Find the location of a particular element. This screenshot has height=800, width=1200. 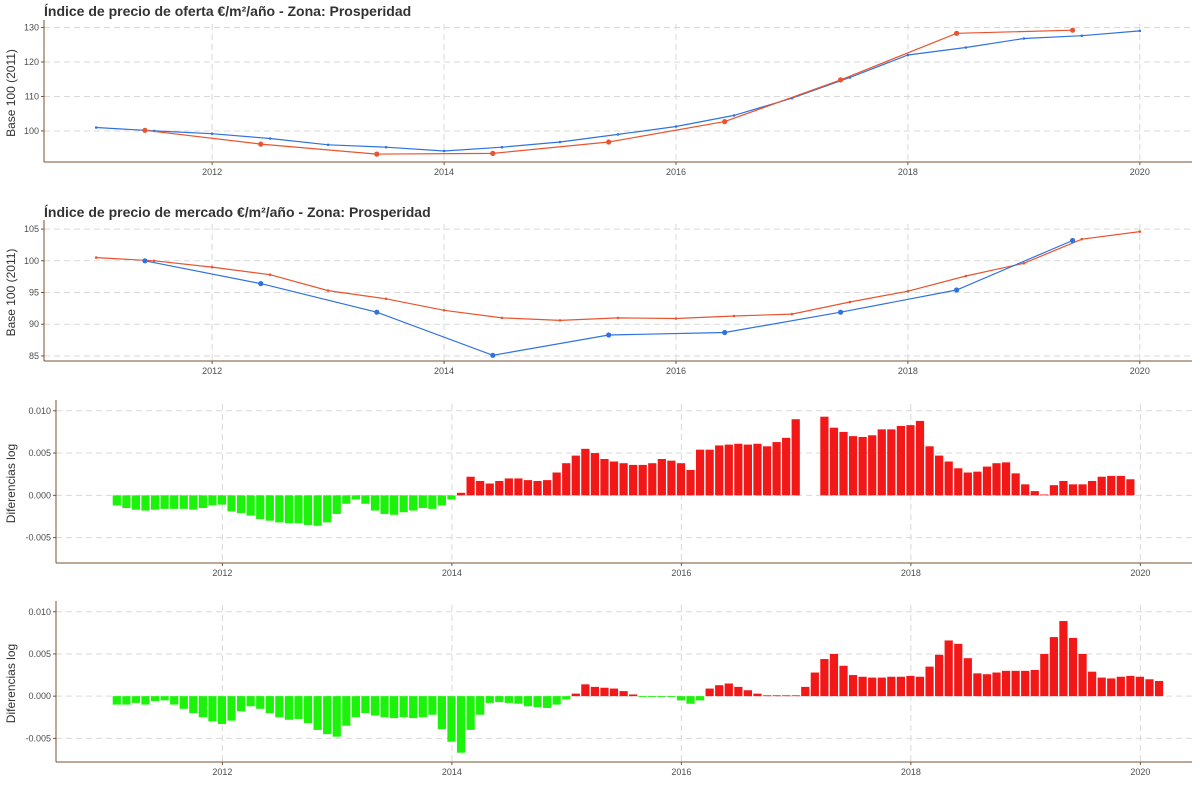

y-tick-label: -0.005 is located at coordinates (38, 538).